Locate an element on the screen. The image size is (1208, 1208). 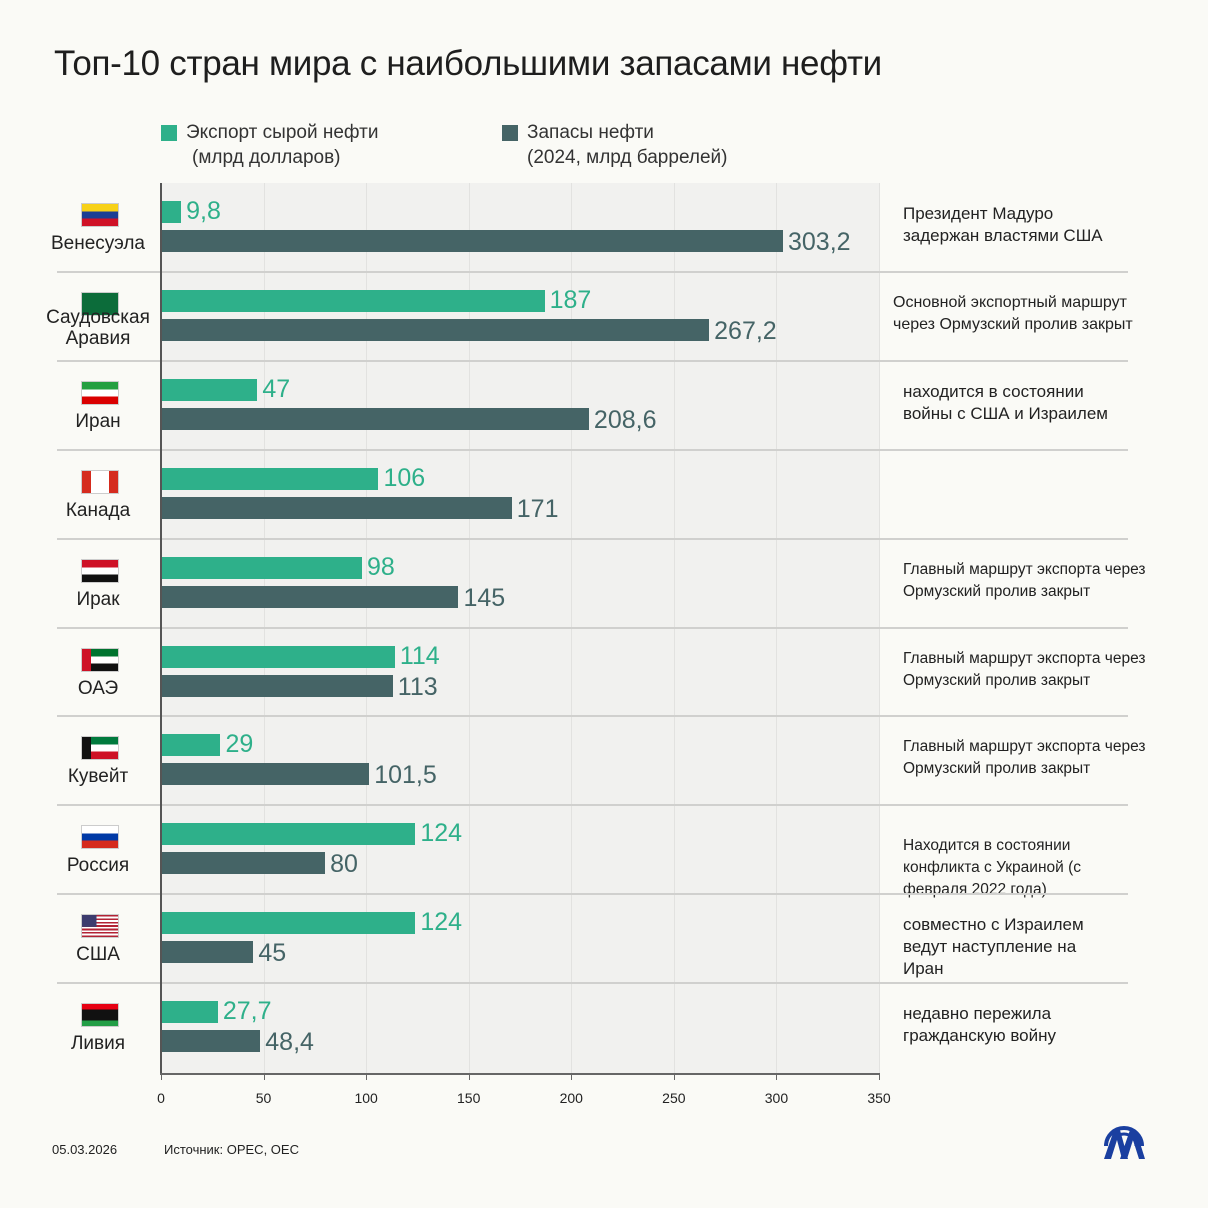
country-label: Кувейт is located at coordinates (98, 777).